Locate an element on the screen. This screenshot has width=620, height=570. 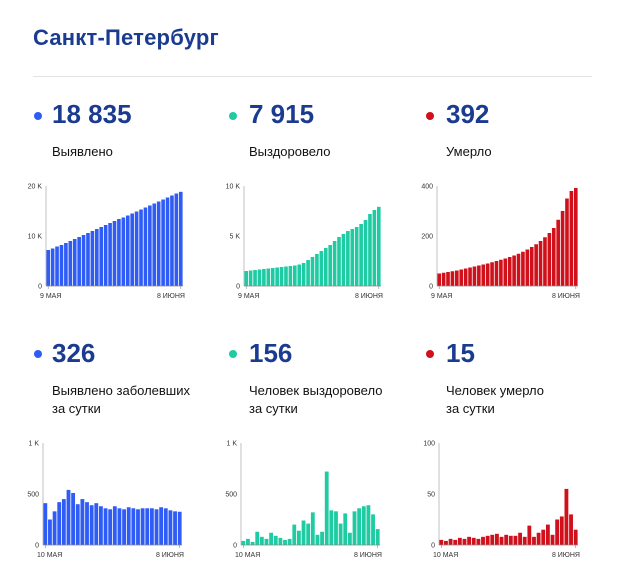
legend-dot-green is located at coordinates (233, 354).